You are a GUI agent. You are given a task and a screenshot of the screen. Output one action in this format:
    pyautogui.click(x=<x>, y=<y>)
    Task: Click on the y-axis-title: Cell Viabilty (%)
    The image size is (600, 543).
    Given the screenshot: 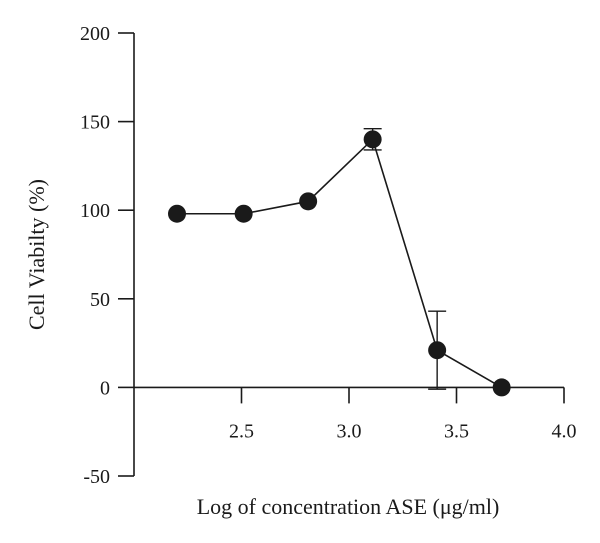 What is the action you would take?
    pyautogui.click(x=36, y=254)
    